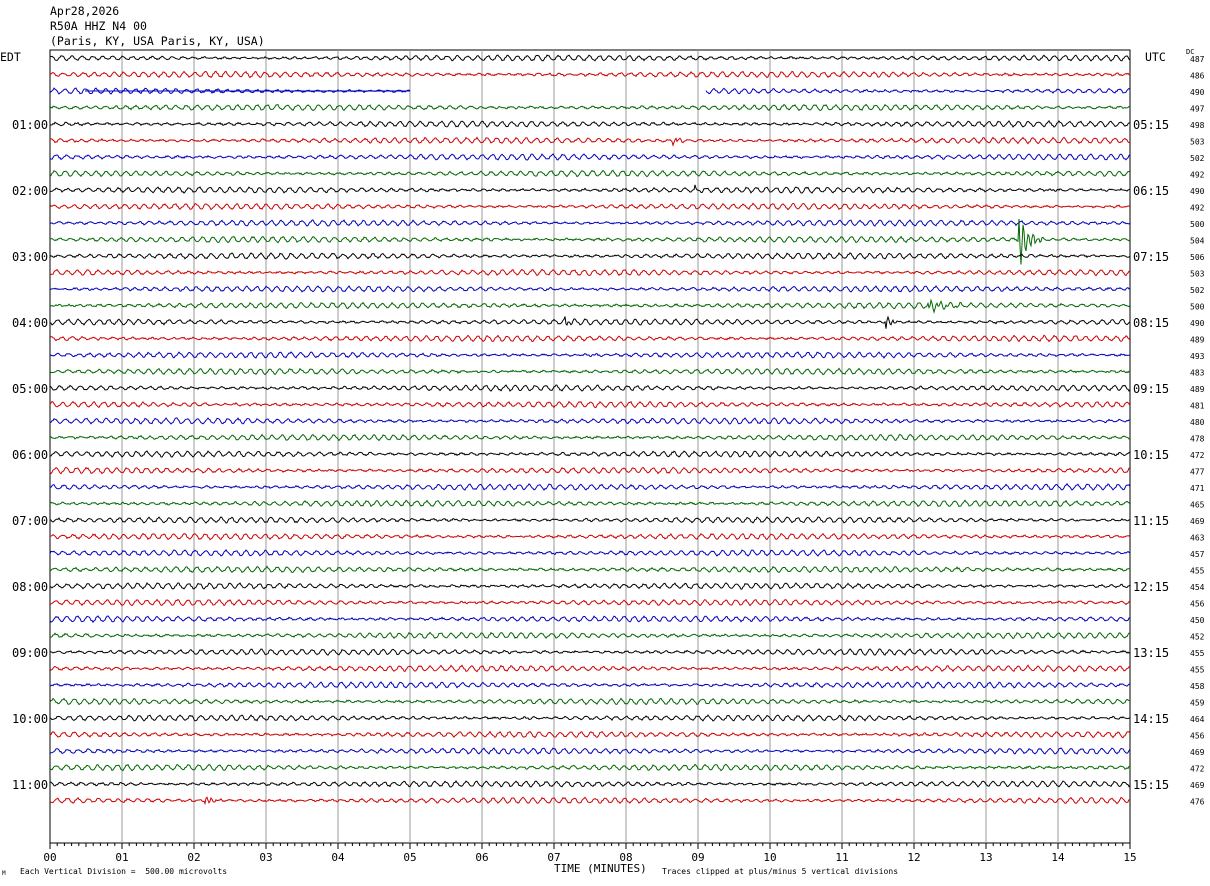 This screenshot has height=886, width=1210. I want to click on x-tick-label: 03, so click(265, 857).